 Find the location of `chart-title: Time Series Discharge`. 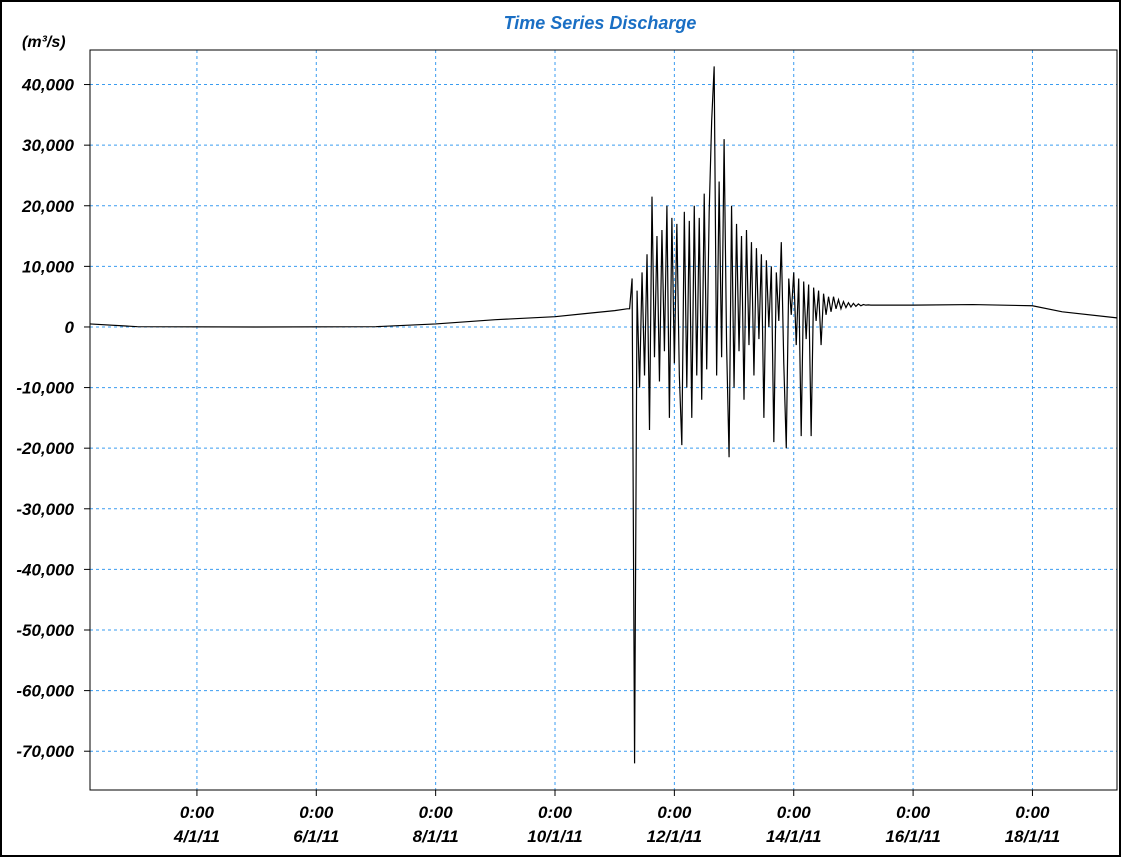

chart-title: Time Series Discharge is located at coordinates (600, 23).